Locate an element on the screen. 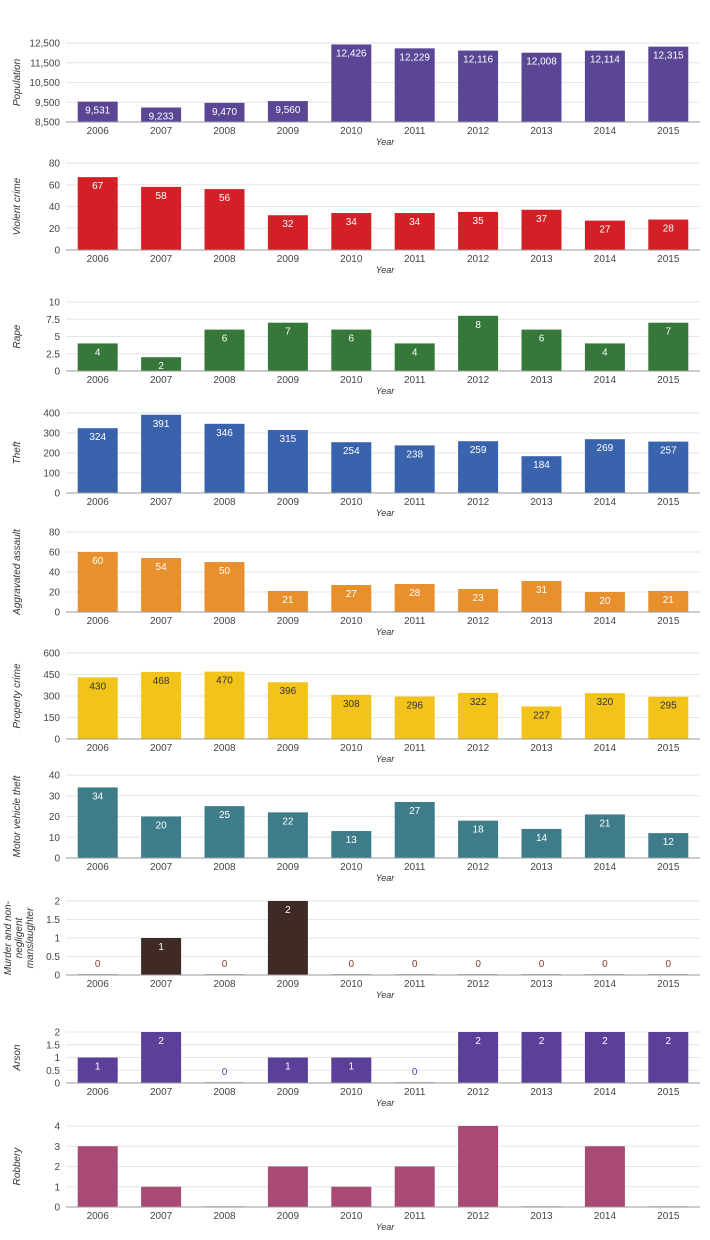  y-tick-label: 80 is located at coordinates (55, 164).